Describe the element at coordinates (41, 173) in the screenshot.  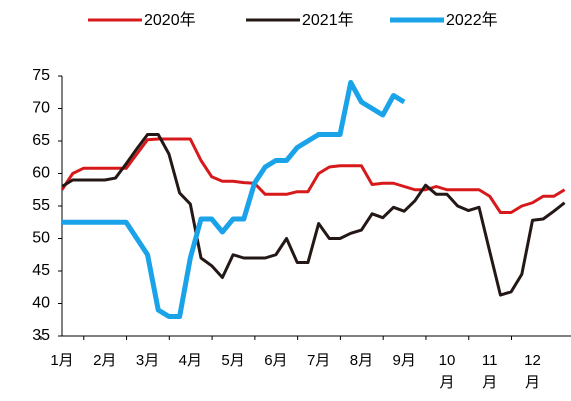
I see `y-tick-label: 60` at that location.